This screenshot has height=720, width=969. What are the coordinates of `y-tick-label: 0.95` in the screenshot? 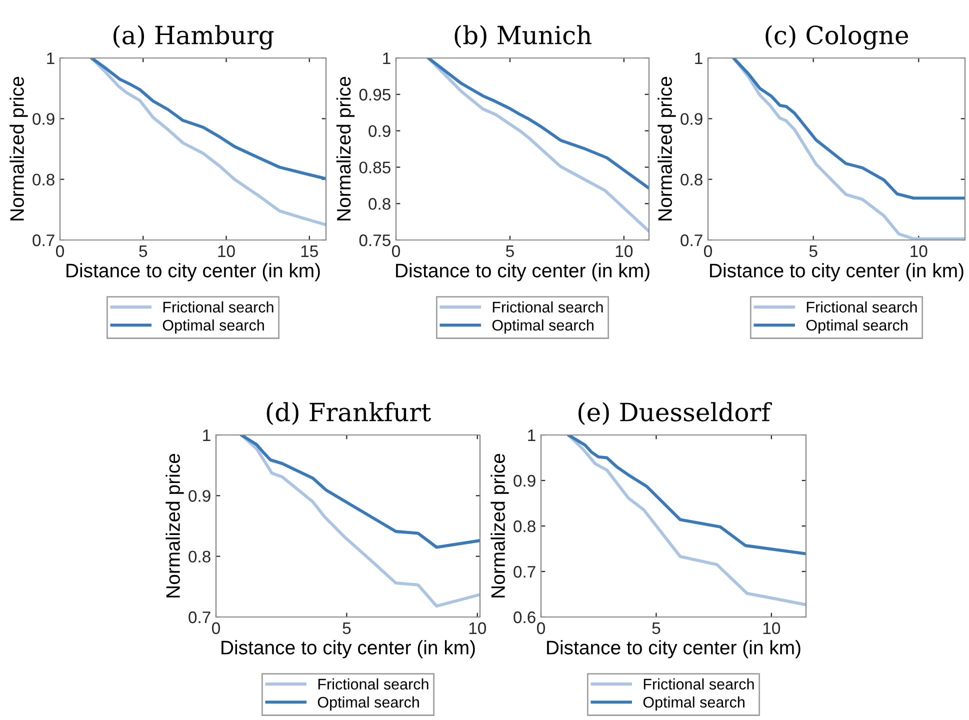 It's located at (374, 94).